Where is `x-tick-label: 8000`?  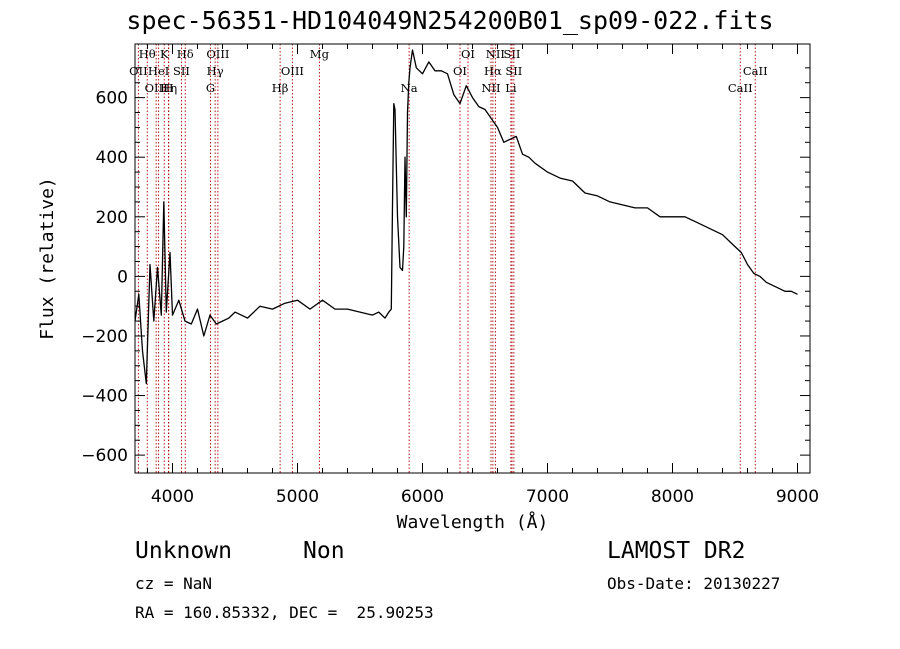 x-tick-label: 8000 is located at coordinates (672, 497).